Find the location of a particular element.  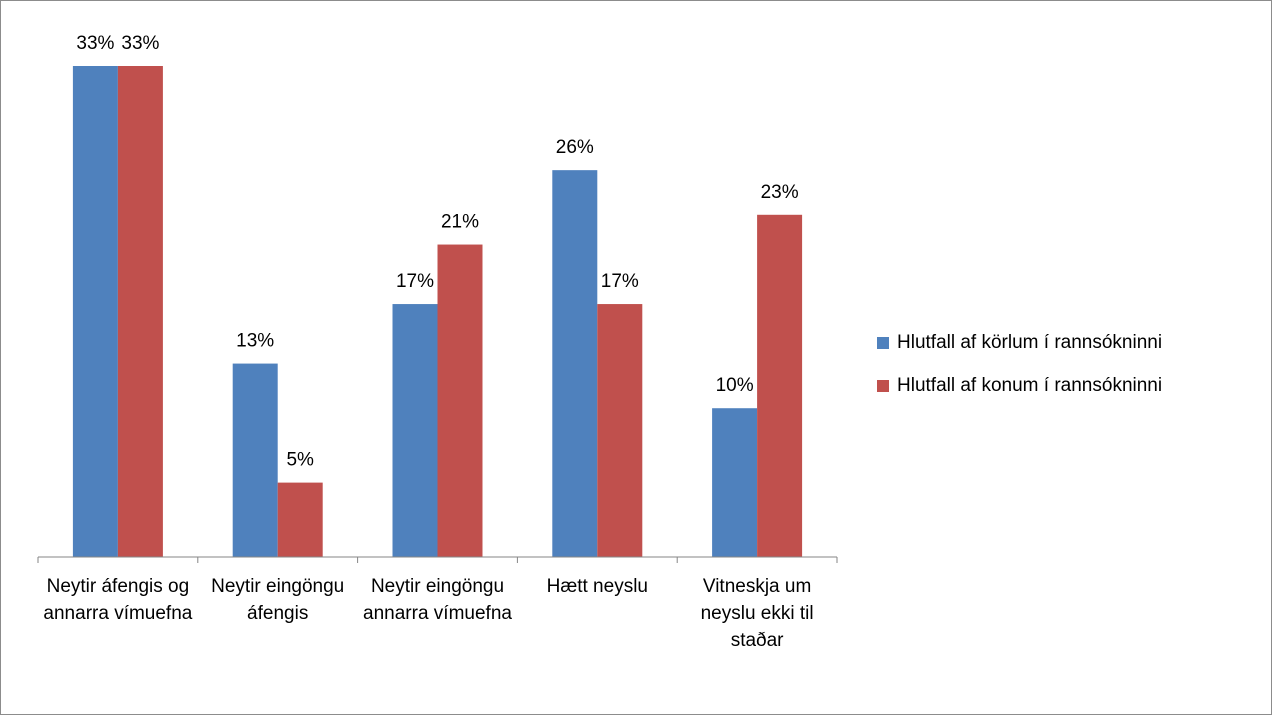

legend-label: Hlutfall af körlum í rannsókninni is located at coordinates (1029, 342).